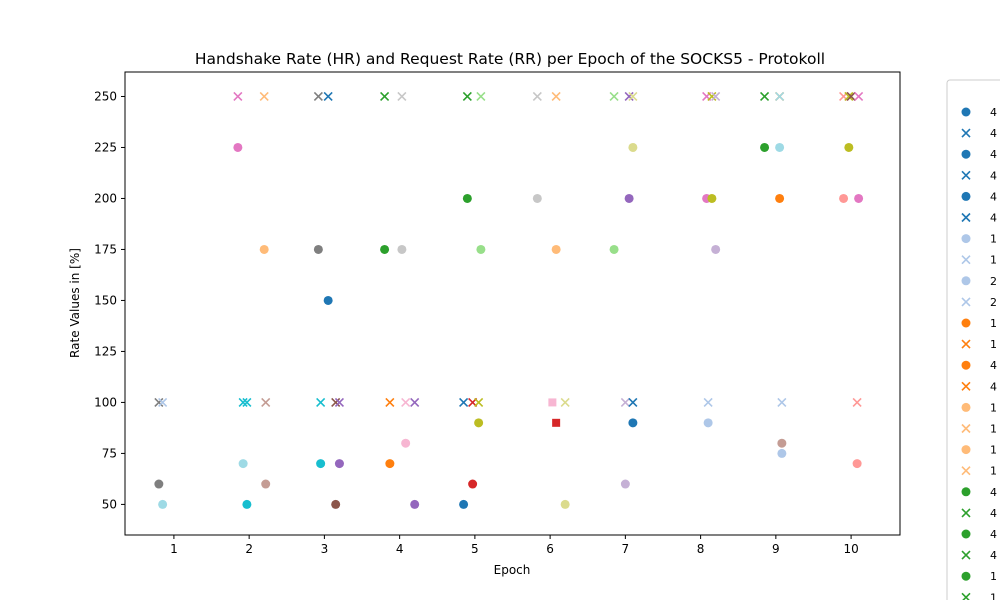  I want to click on legend: 4 4 4 4 4 4 1 1 2 2 1 1 4 4 1 1 1 1 4 4 4 4 1 1, so click(973, 339).